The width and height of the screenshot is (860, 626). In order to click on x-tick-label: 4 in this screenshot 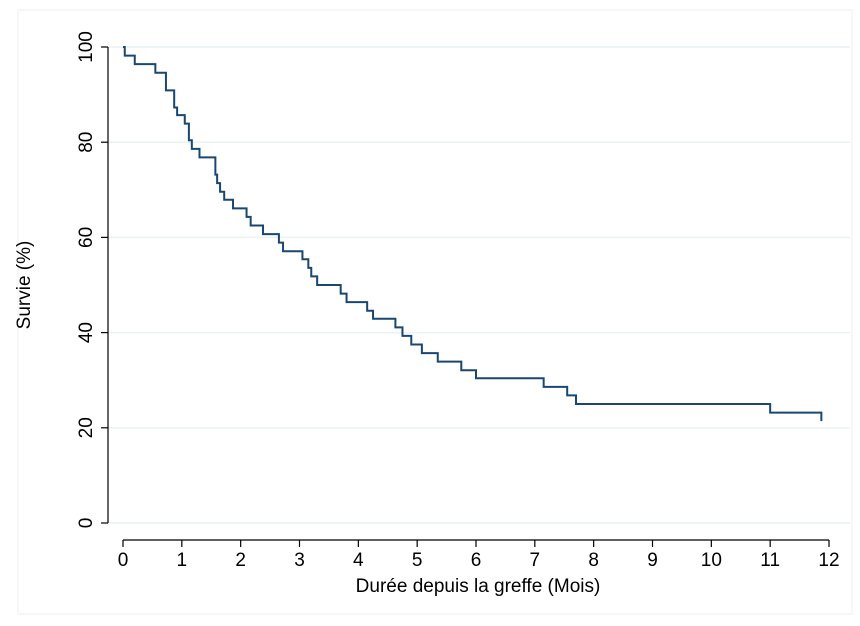, I will do `click(358, 560)`.